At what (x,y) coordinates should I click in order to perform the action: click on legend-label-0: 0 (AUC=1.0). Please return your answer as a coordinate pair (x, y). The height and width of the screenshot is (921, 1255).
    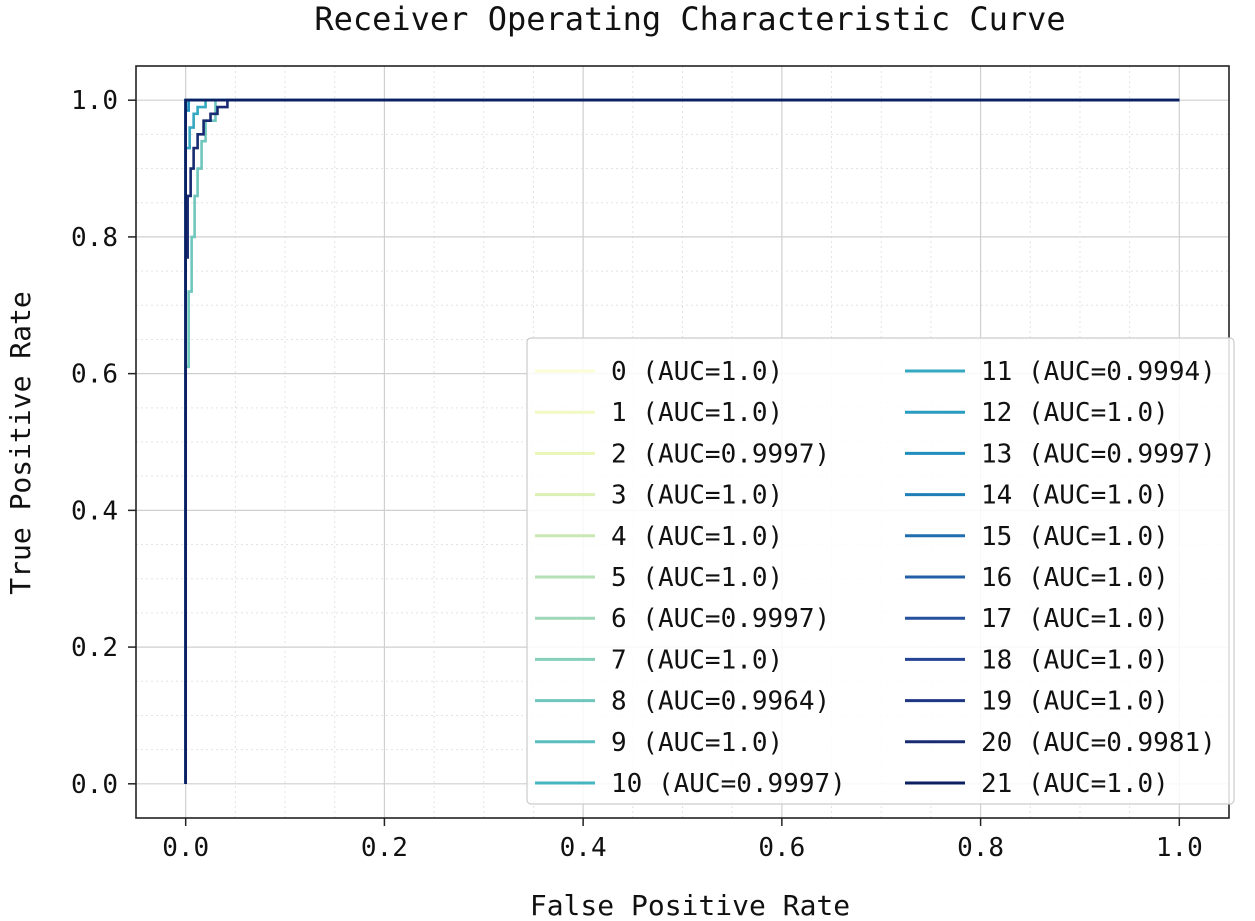
    Looking at the image, I should click on (697, 372).